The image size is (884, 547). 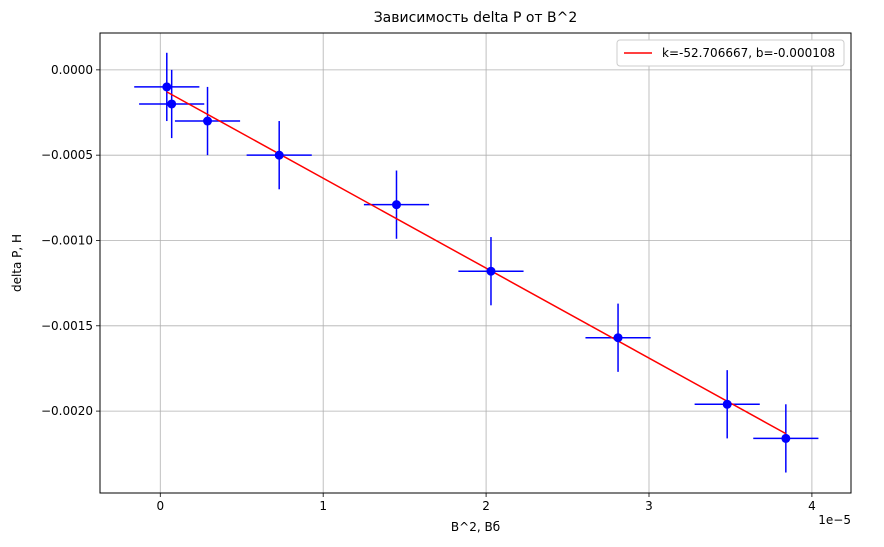 I want to click on y-tick-label: −0.0010, so click(x=67, y=240).